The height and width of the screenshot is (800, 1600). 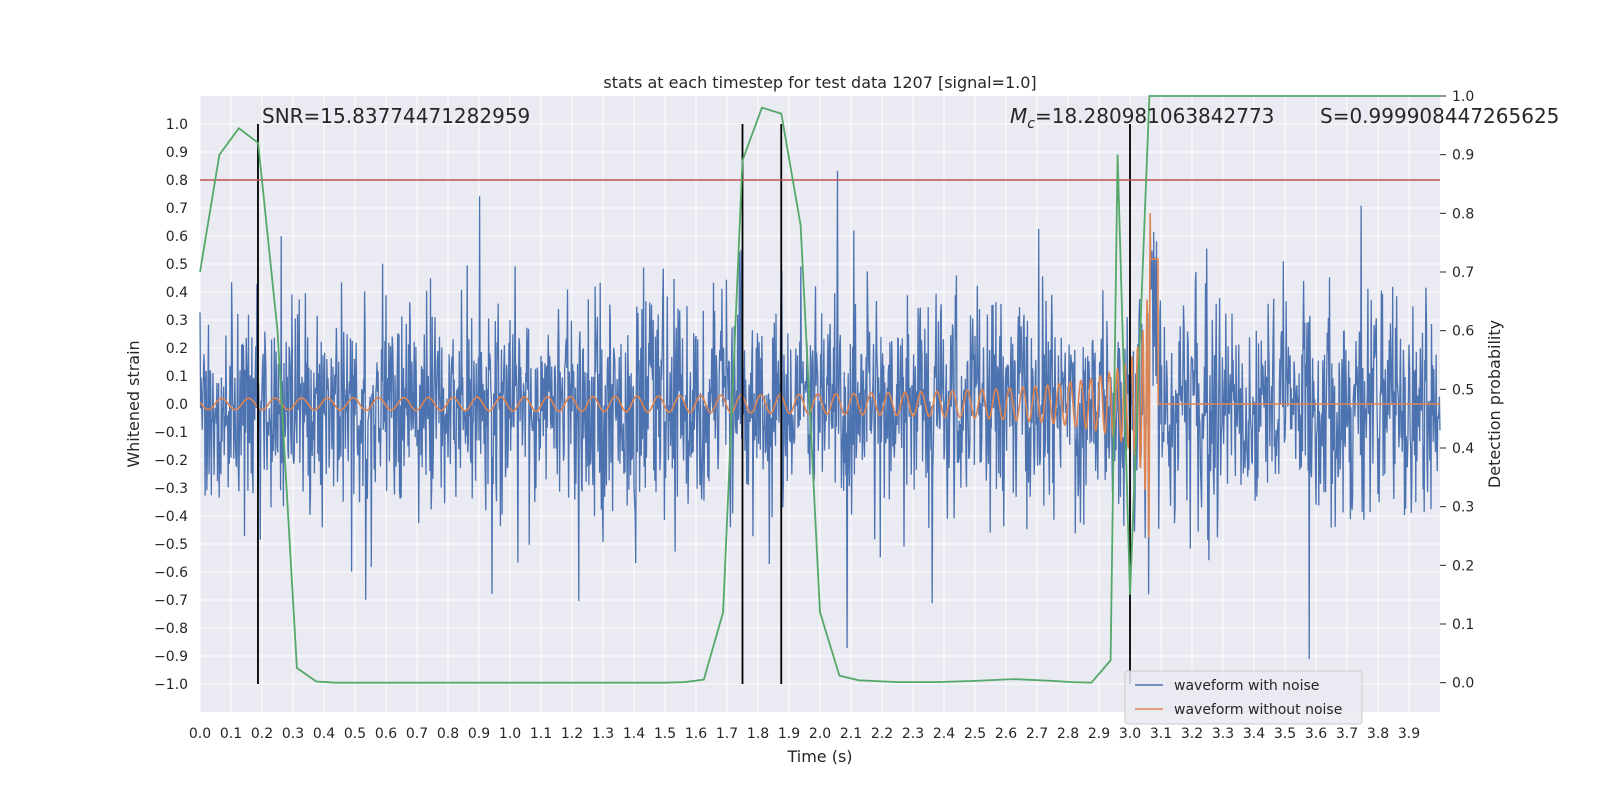 I want to click on x-tick-label: 0.7, so click(x=417, y=734).